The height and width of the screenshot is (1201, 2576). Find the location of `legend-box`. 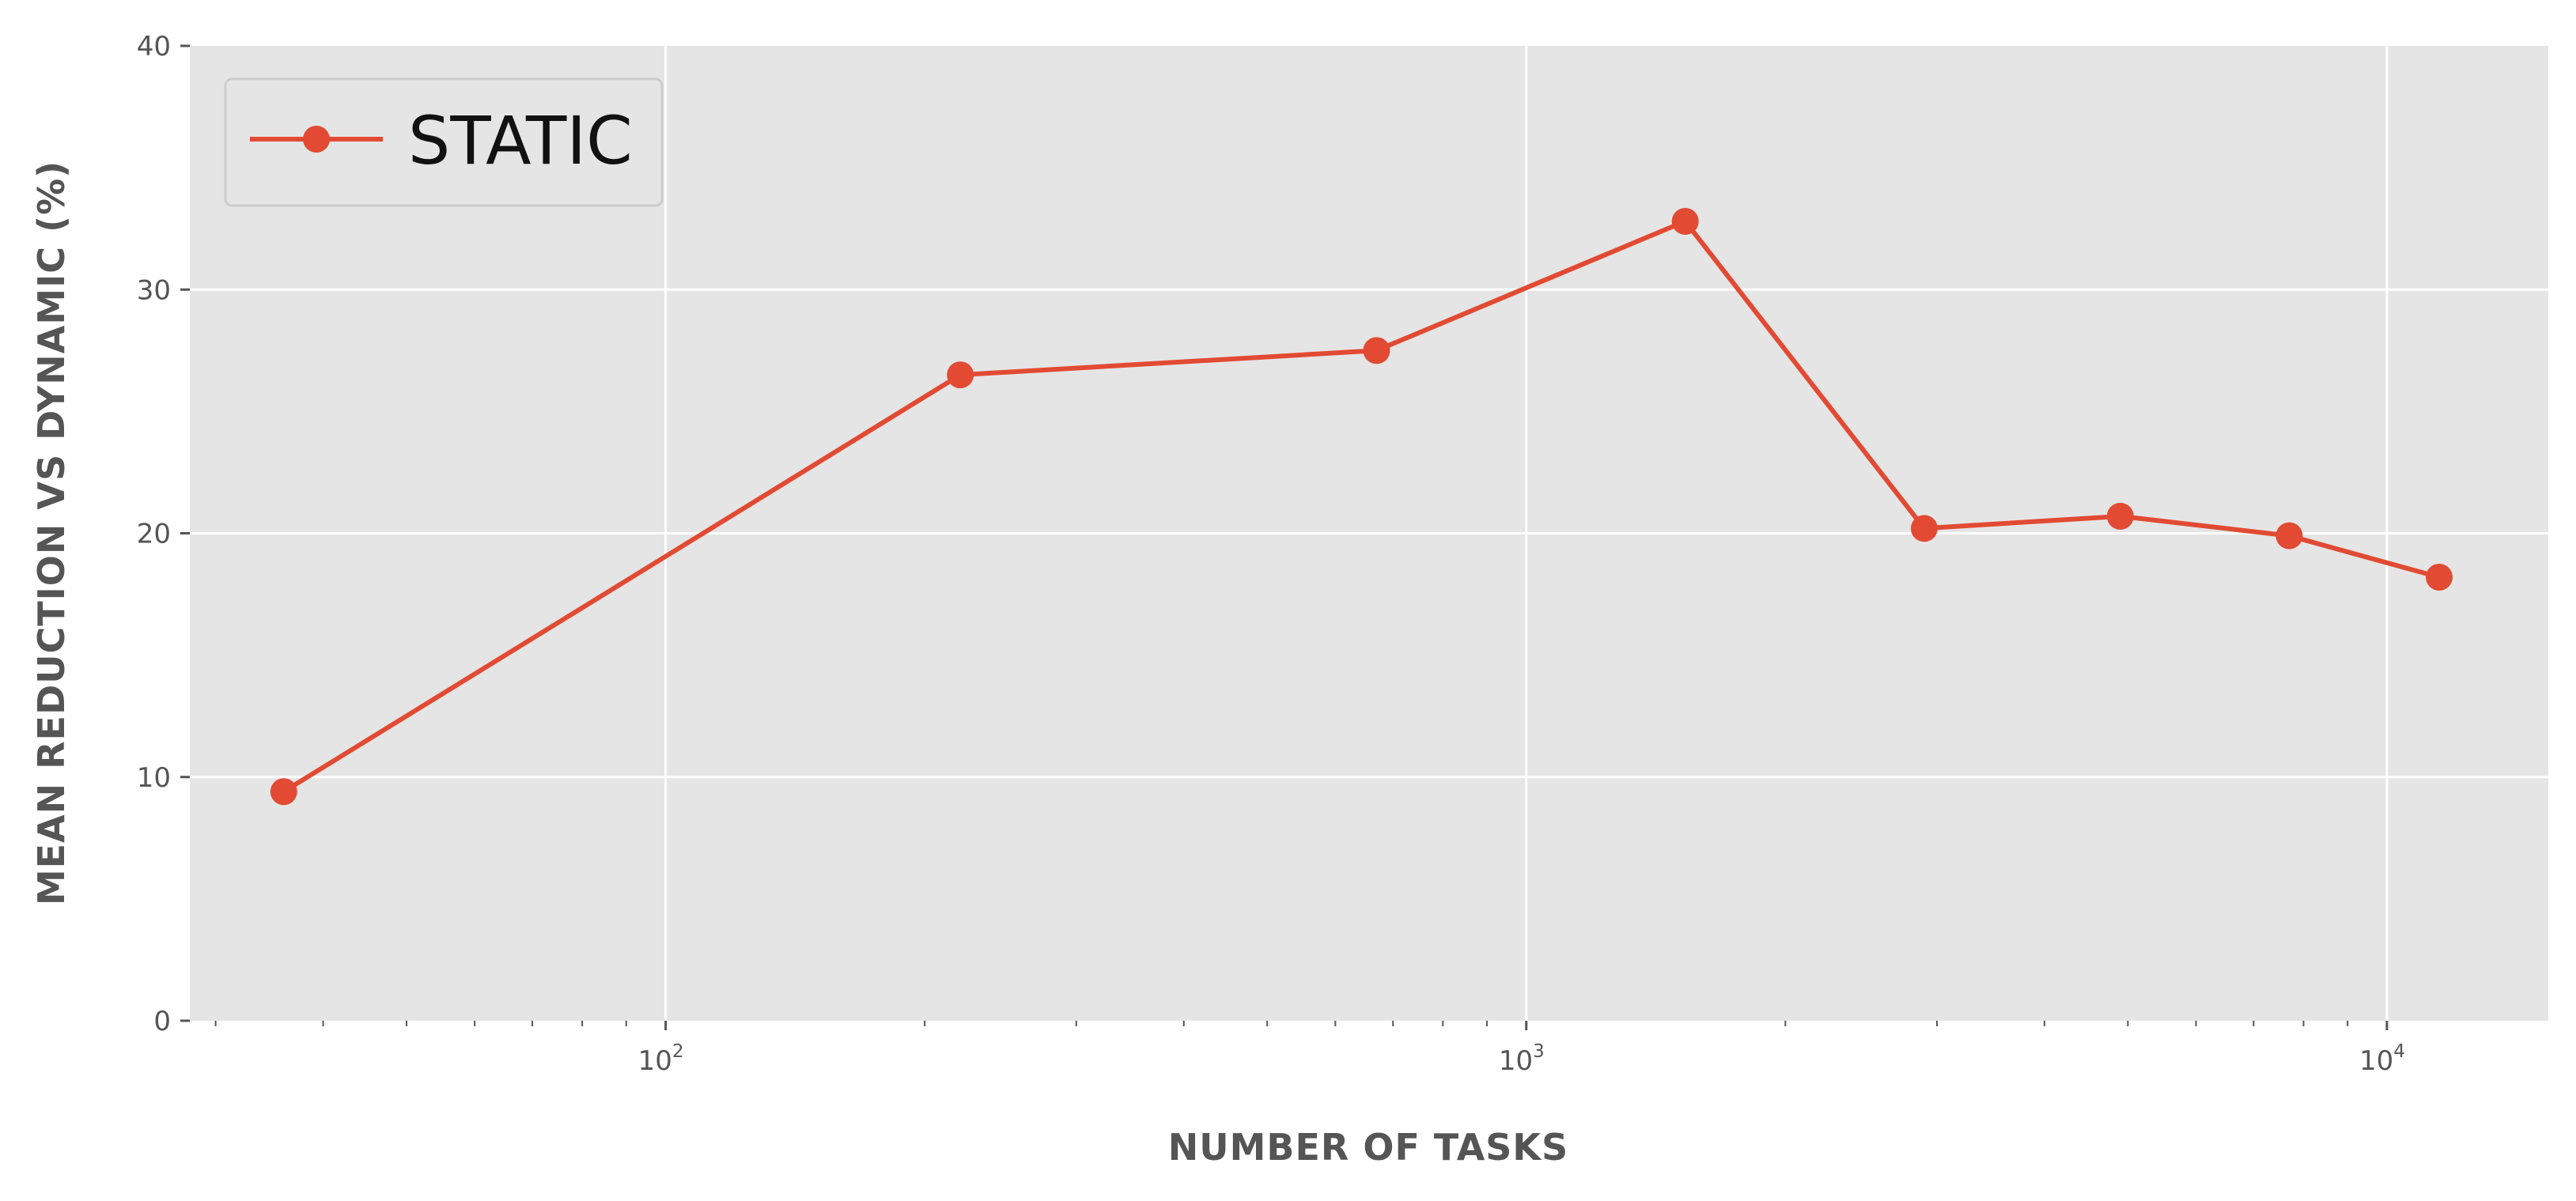

legend-box is located at coordinates (444, 142).